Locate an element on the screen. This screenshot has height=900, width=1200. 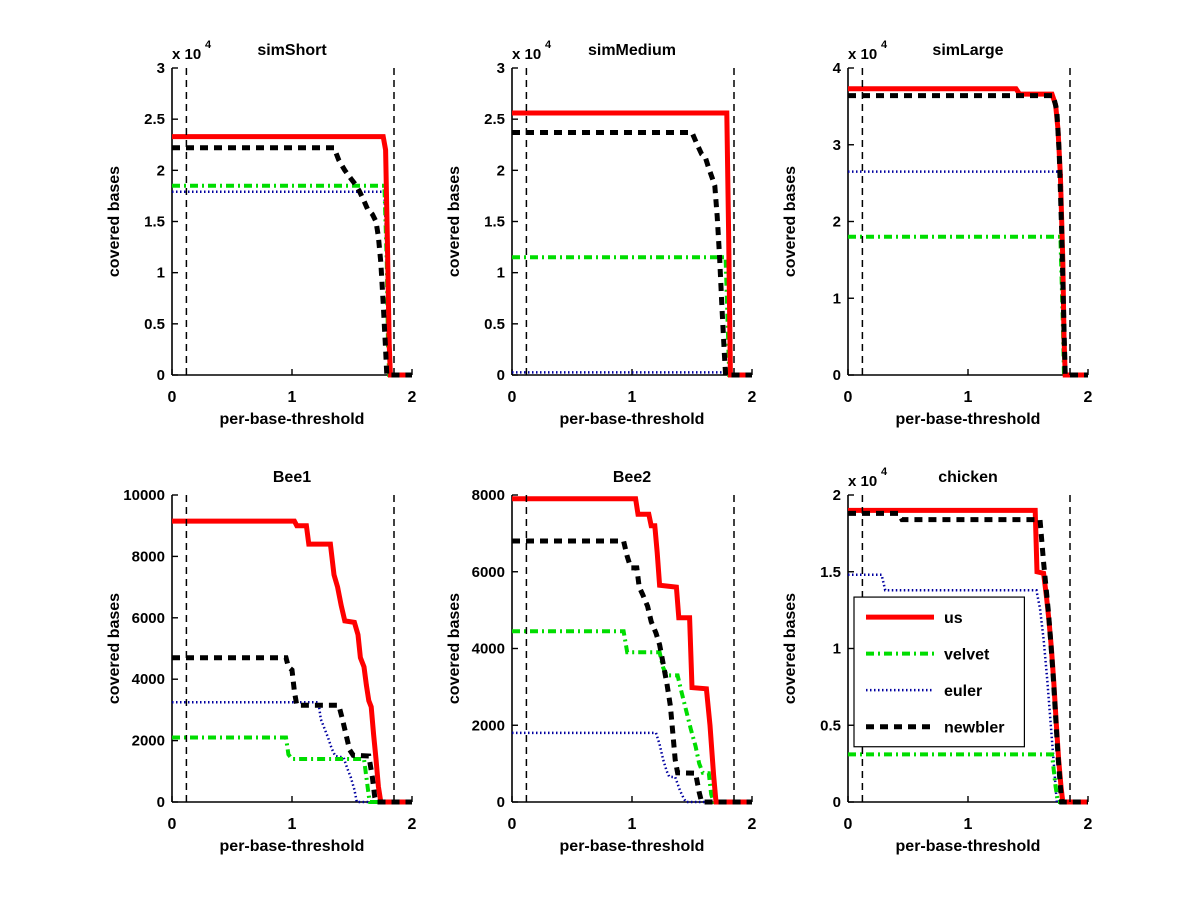
legend-label-velvet: velvet is located at coordinates (967, 655).